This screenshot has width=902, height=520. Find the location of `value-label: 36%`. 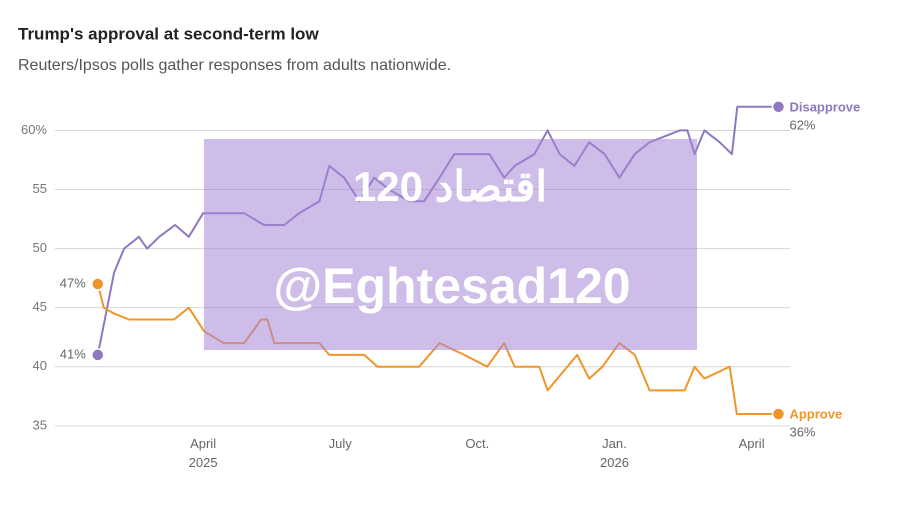

value-label: 36% is located at coordinates (802, 431).